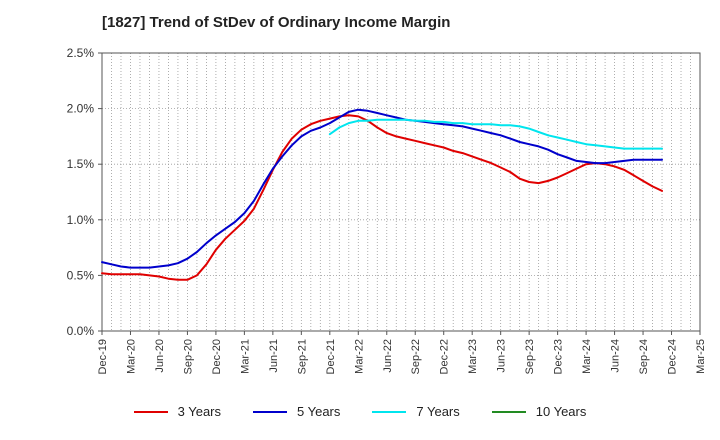 The image size is (720, 440). Describe the element at coordinates (188, 356) in the screenshot. I see `x-tick-label: Sep-20` at that location.